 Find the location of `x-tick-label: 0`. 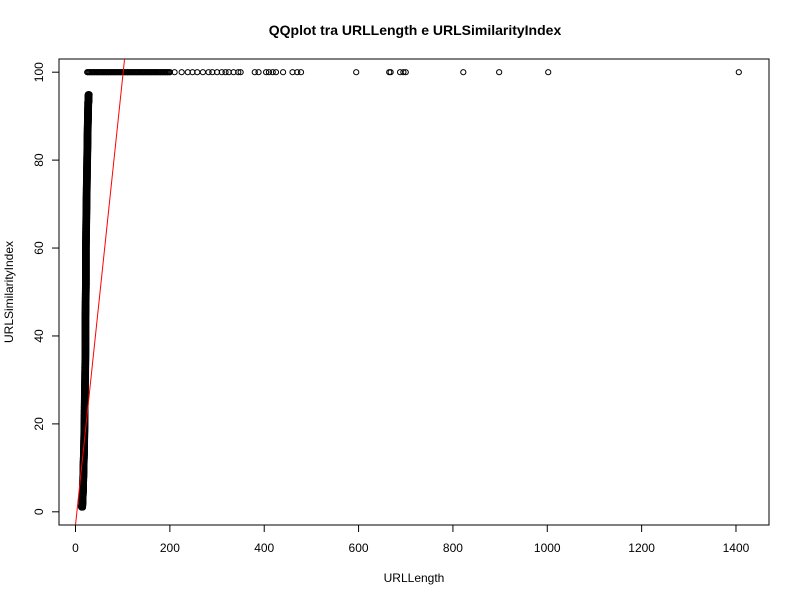

x-tick-label: 0 is located at coordinates (75, 548).